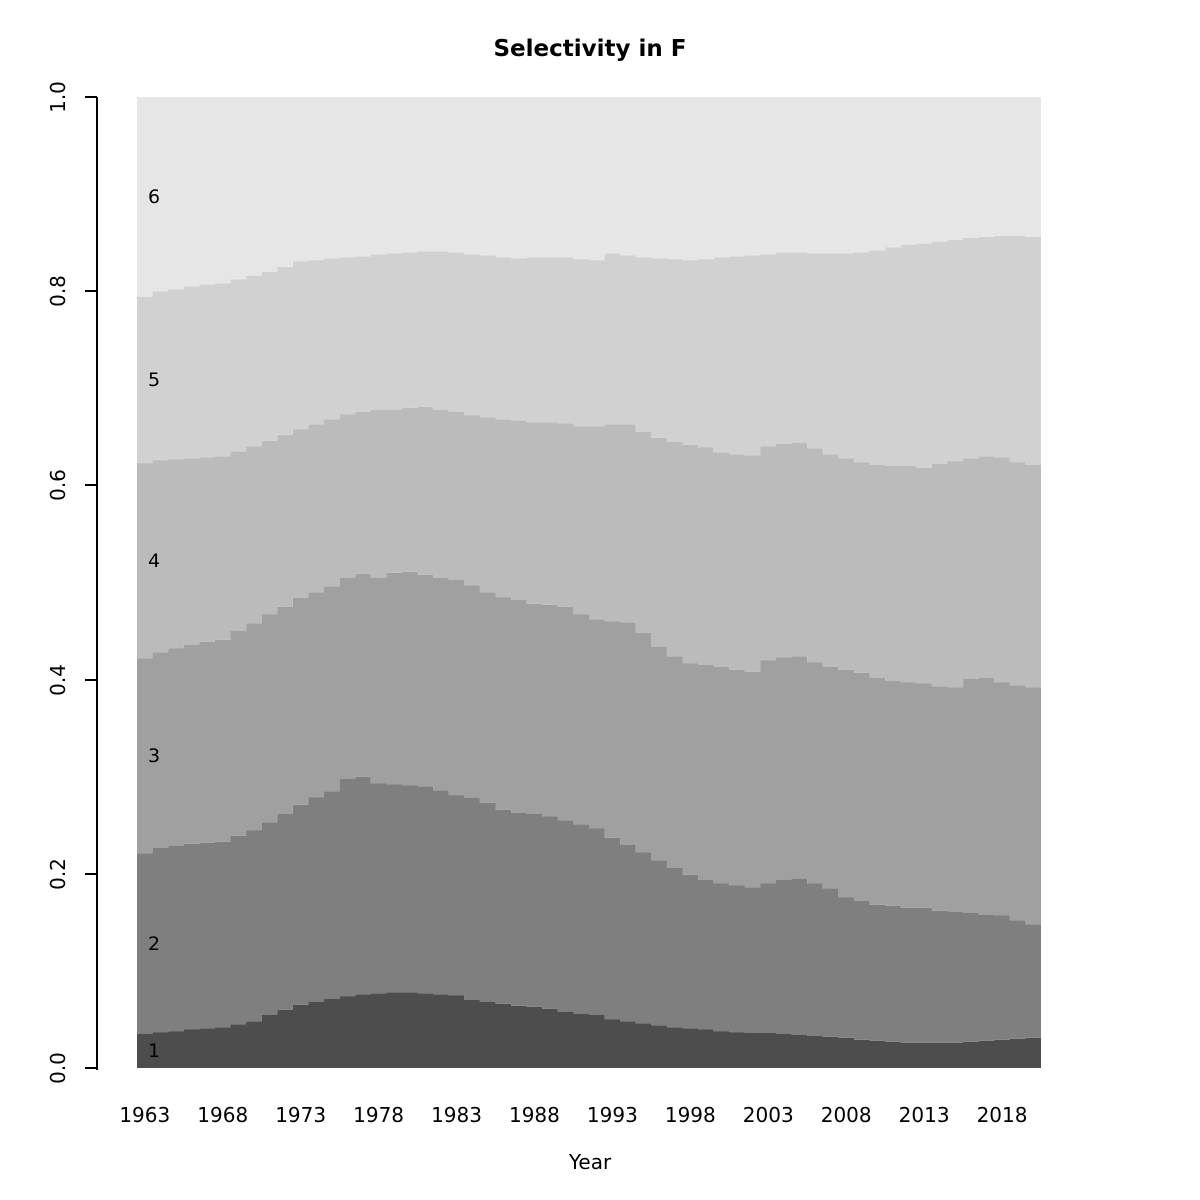  What do you see at coordinates (154, 380) in the screenshot?
I see `band-label-5: 5` at bounding box center [154, 380].